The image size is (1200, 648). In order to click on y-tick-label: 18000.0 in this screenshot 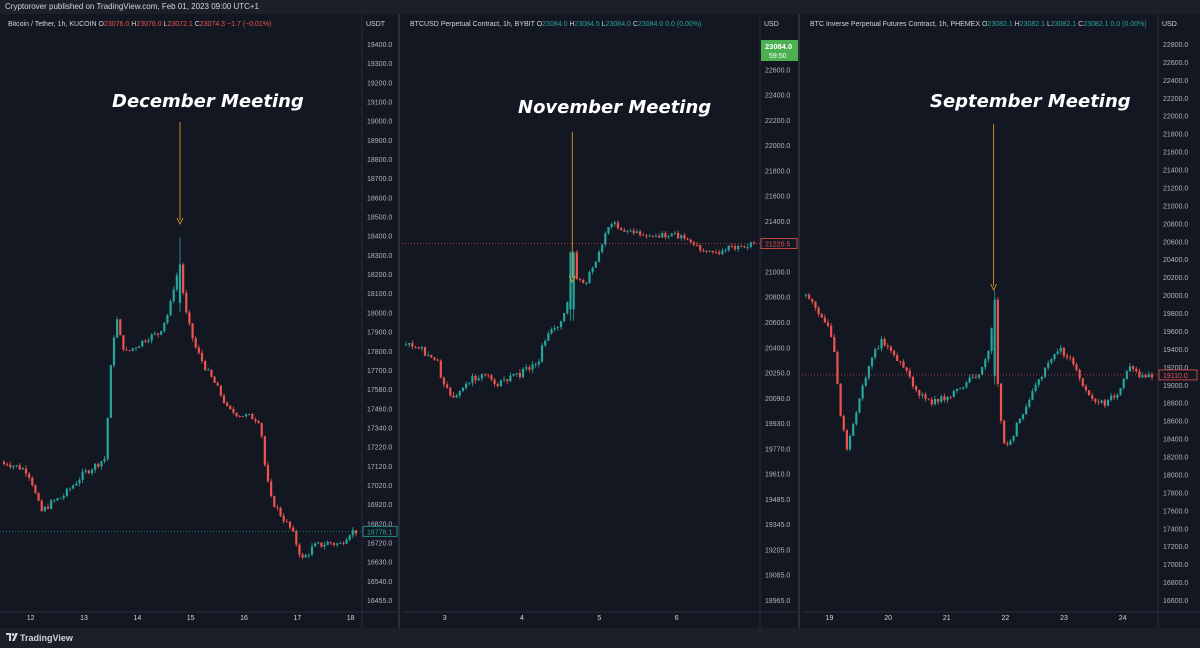, I will do `click(1175, 475)`.